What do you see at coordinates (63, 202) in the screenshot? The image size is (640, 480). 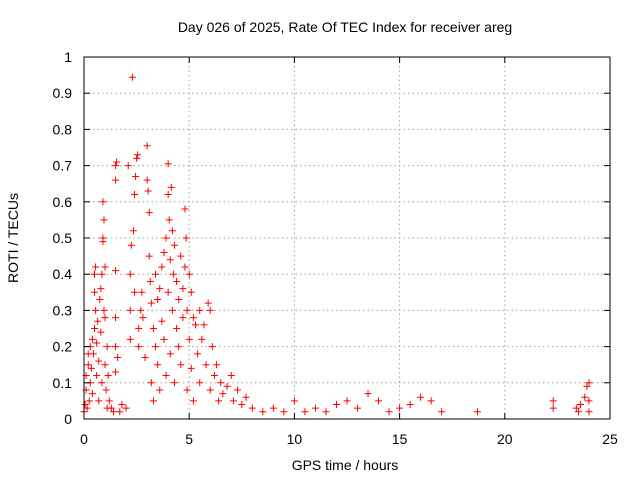 I see `y-tick-label: 0.6` at bounding box center [63, 202].